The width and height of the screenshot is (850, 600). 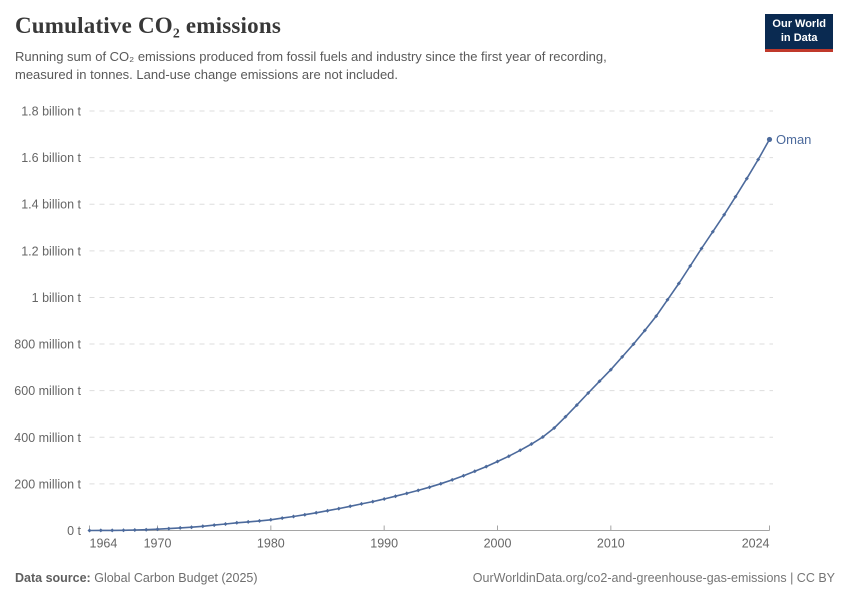 What do you see at coordinates (53, 578) in the screenshot?
I see `data-source-label: Data source:` at bounding box center [53, 578].